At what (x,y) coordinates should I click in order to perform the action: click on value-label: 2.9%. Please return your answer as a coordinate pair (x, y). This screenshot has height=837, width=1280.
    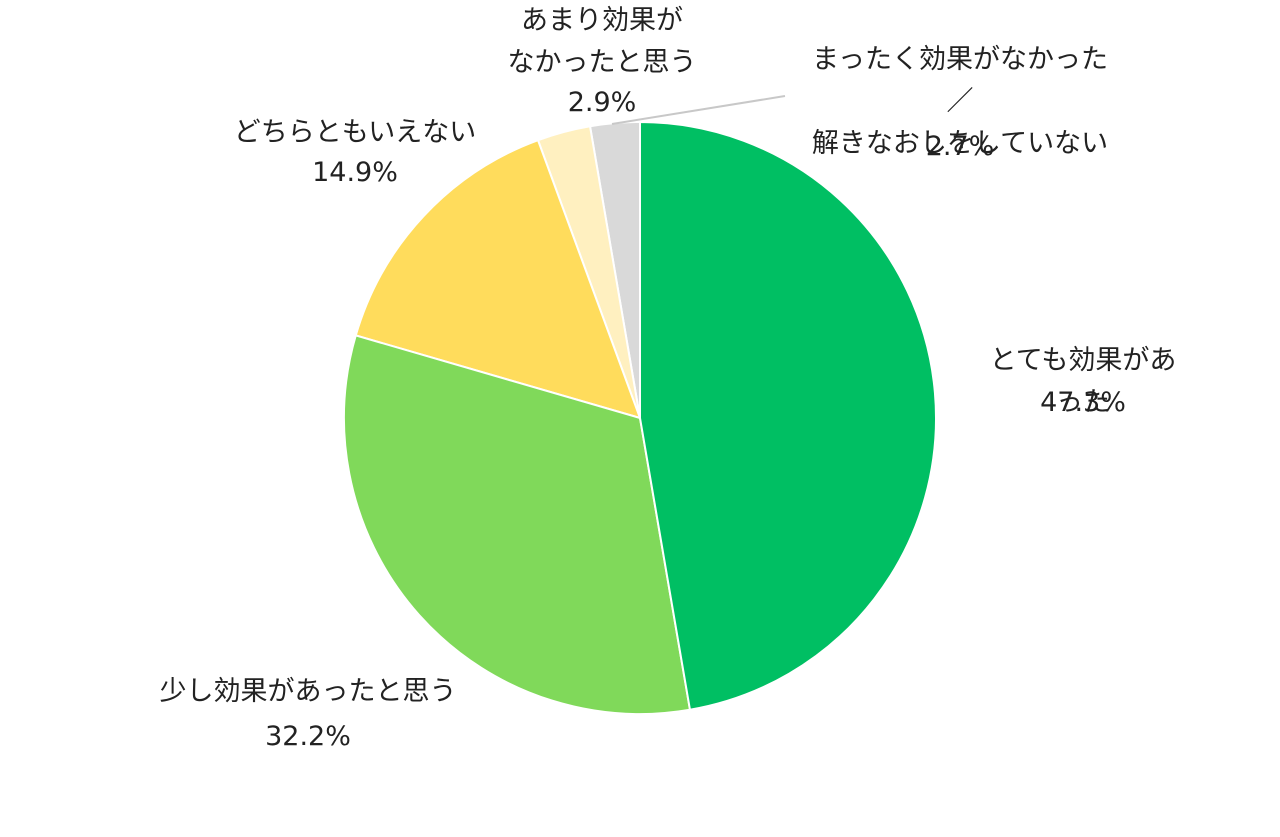
    Looking at the image, I should click on (602, 102).